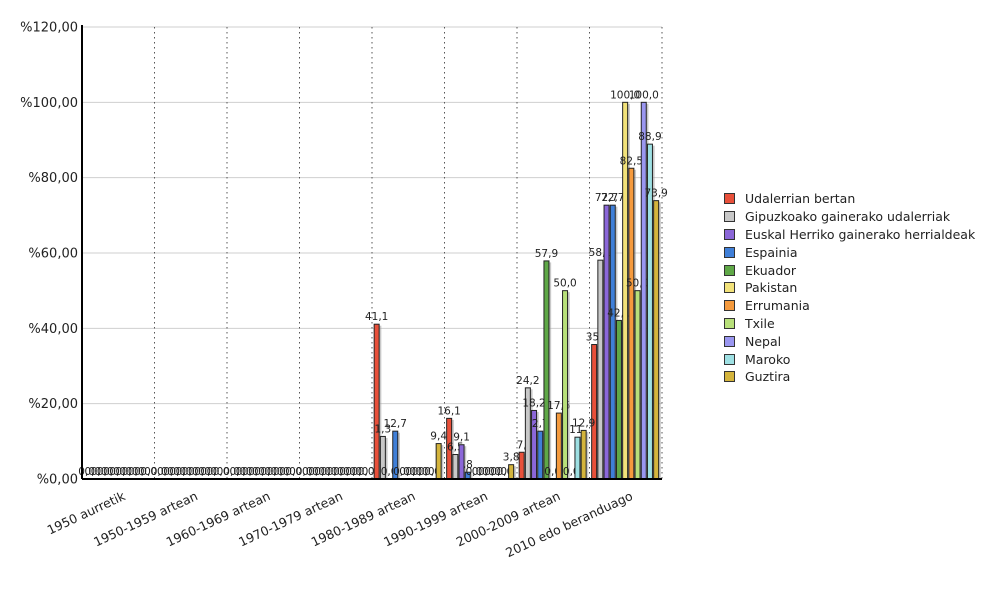  What do you see at coordinates (546, 254) in the screenshot?
I see `data-label: 57,9` at bounding box center [546, 254].